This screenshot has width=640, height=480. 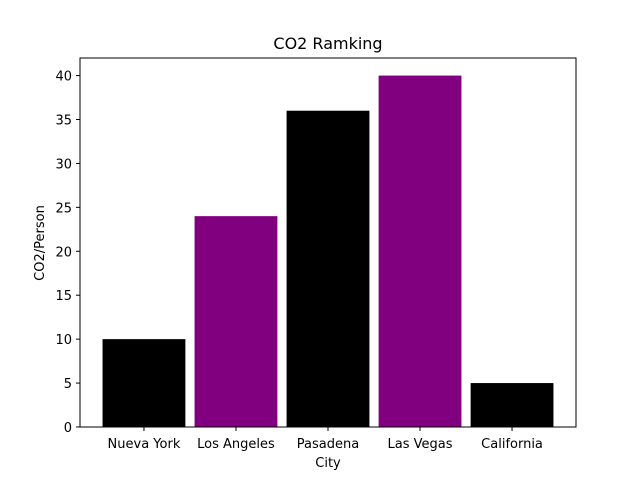 What do you see at coordinates (420, 444) in the screenshot?
I see `x-tick-label: Las Vegas` at bounding box center [420, 444].